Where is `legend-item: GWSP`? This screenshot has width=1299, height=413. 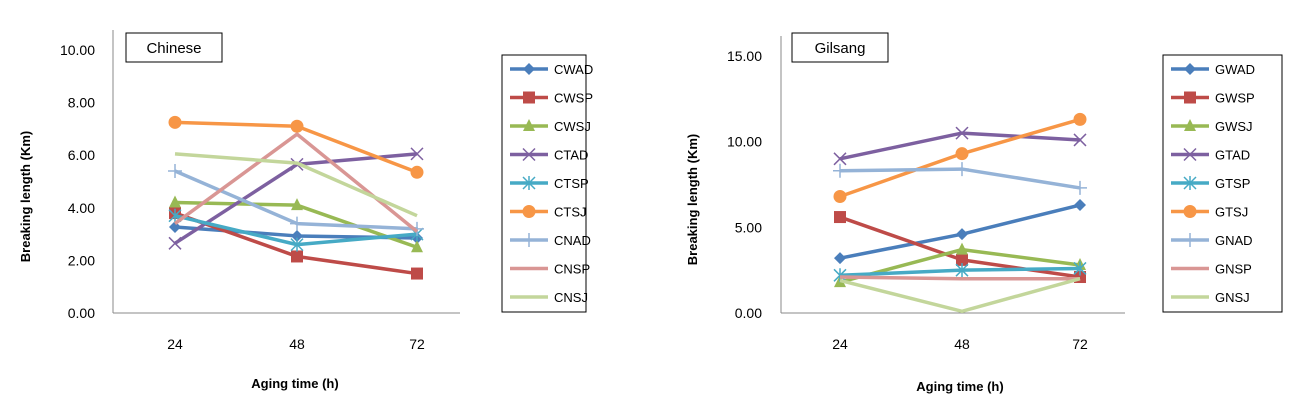
legend-item: GWSP is located at coordinates (1213, 98).